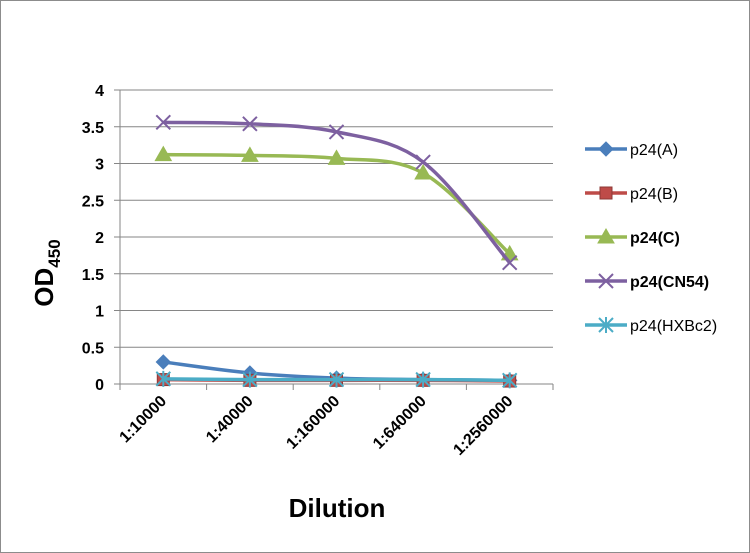  Describe the element at coordinates (400, 423) in the screenshot. I see `x-tick-label: 1:640000` at that location.